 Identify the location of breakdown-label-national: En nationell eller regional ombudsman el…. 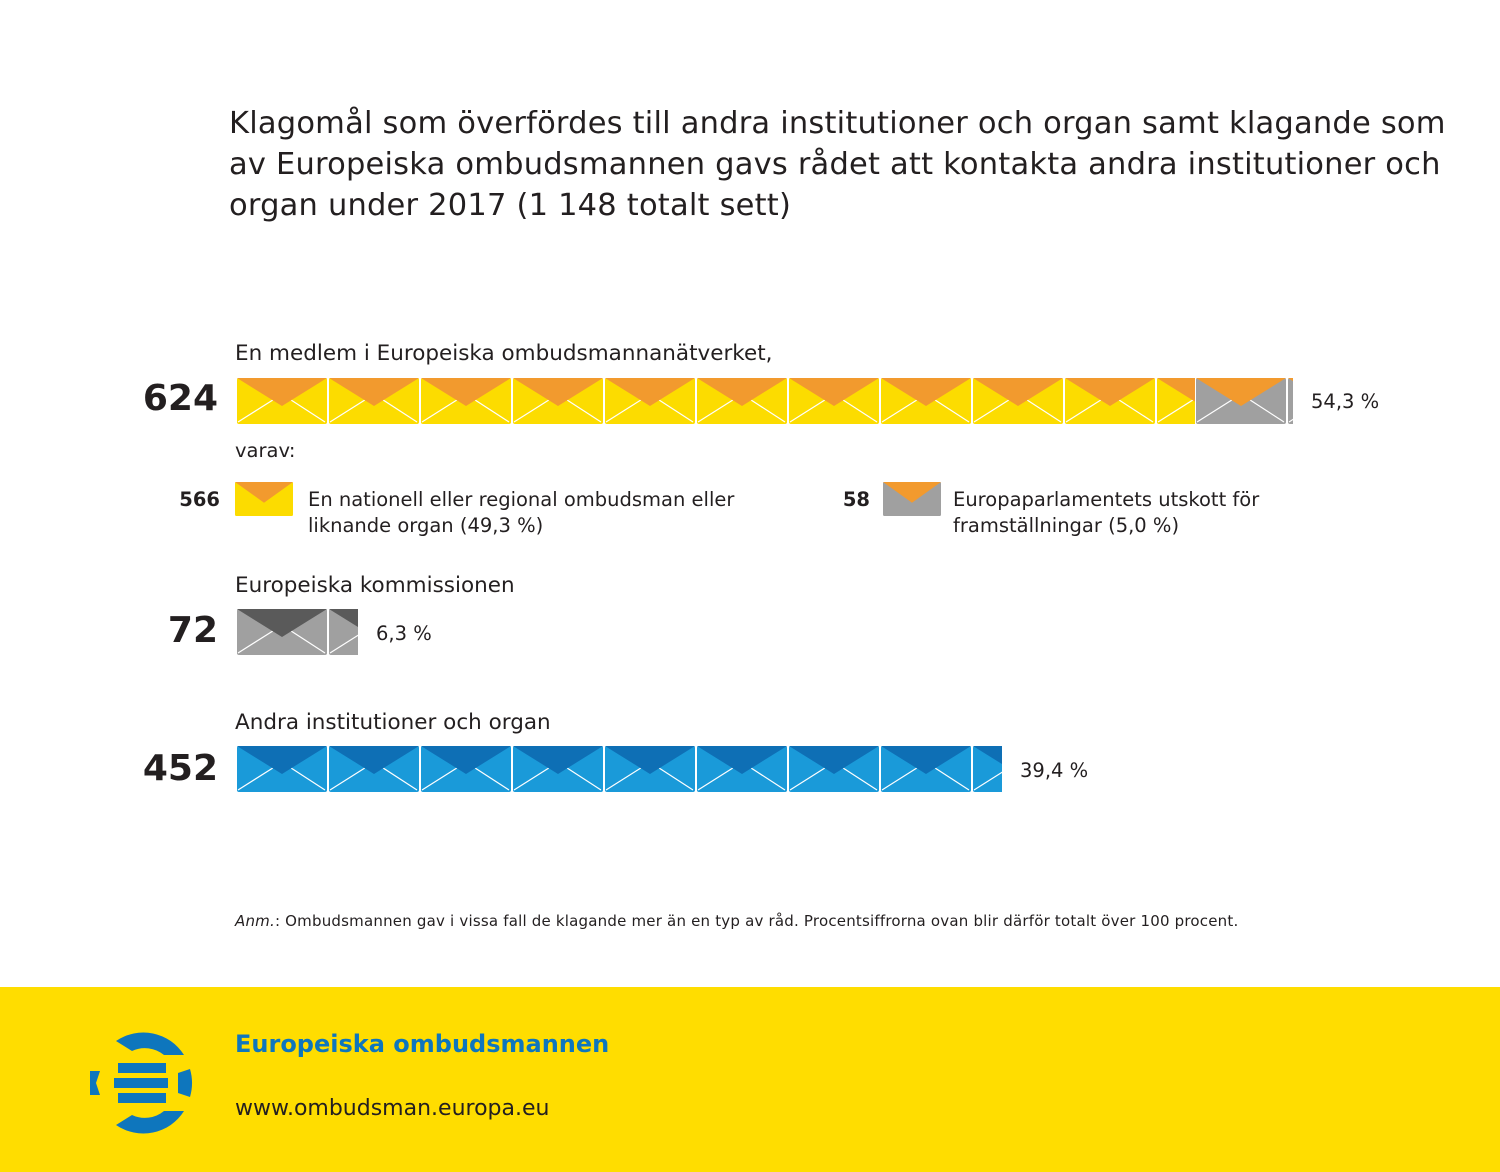
(521, 513).